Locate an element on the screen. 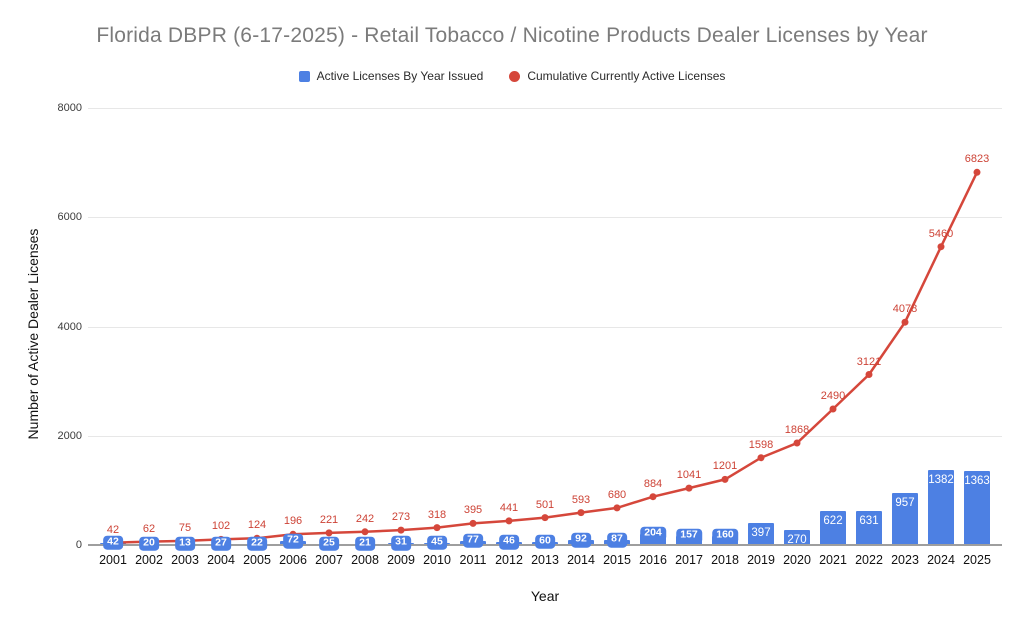 The image size is (1024, 633). gridline-2000 is located at coordinates (545, 436).